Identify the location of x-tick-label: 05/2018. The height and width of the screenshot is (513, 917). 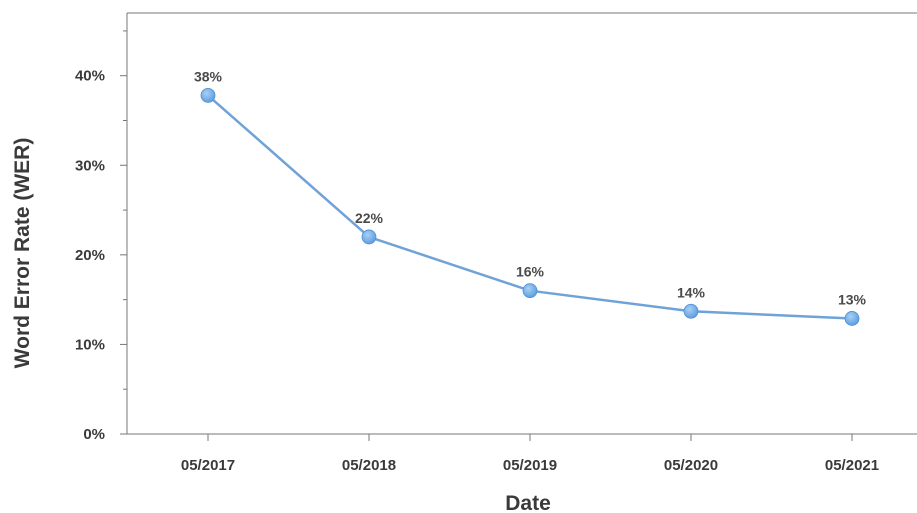
(369, 465).